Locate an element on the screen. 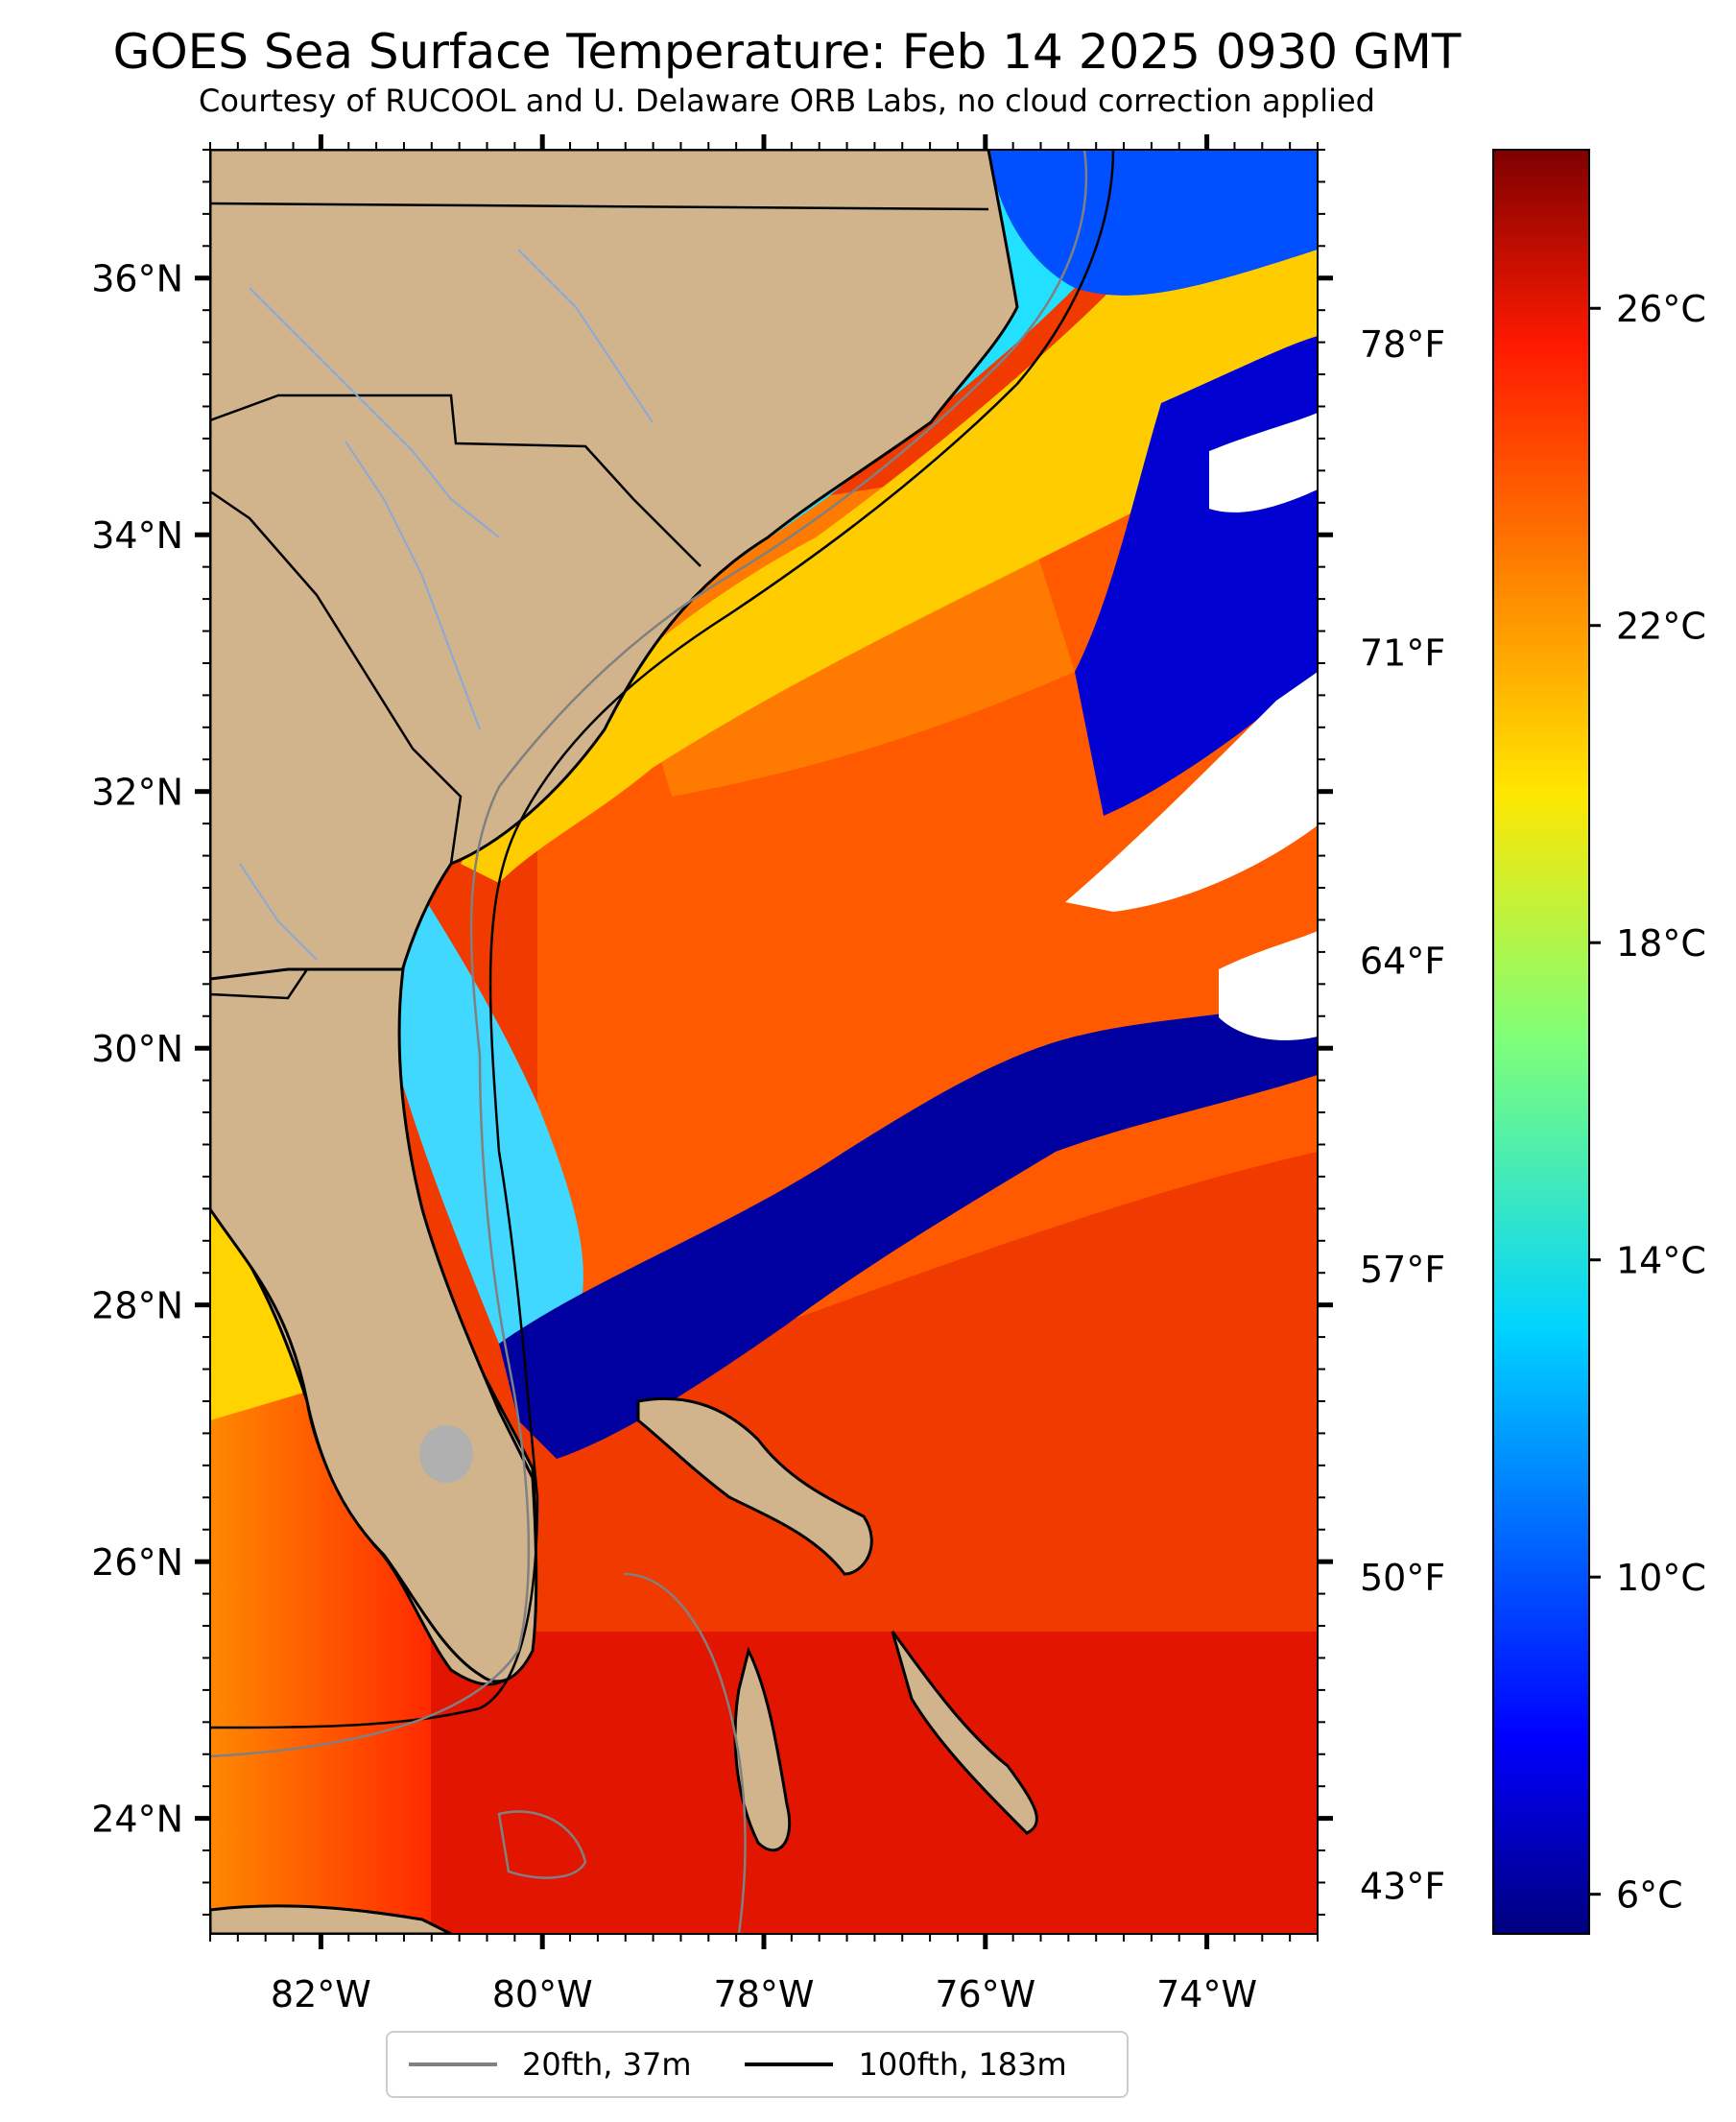 The image size is (1736, 2122). state-border-va-nc is located at coordinates (599, 206).